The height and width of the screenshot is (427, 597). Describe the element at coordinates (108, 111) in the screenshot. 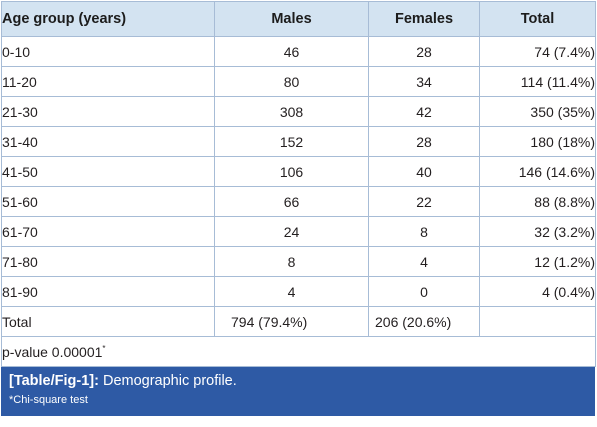

I see `cell-age: 21-30` at that location.